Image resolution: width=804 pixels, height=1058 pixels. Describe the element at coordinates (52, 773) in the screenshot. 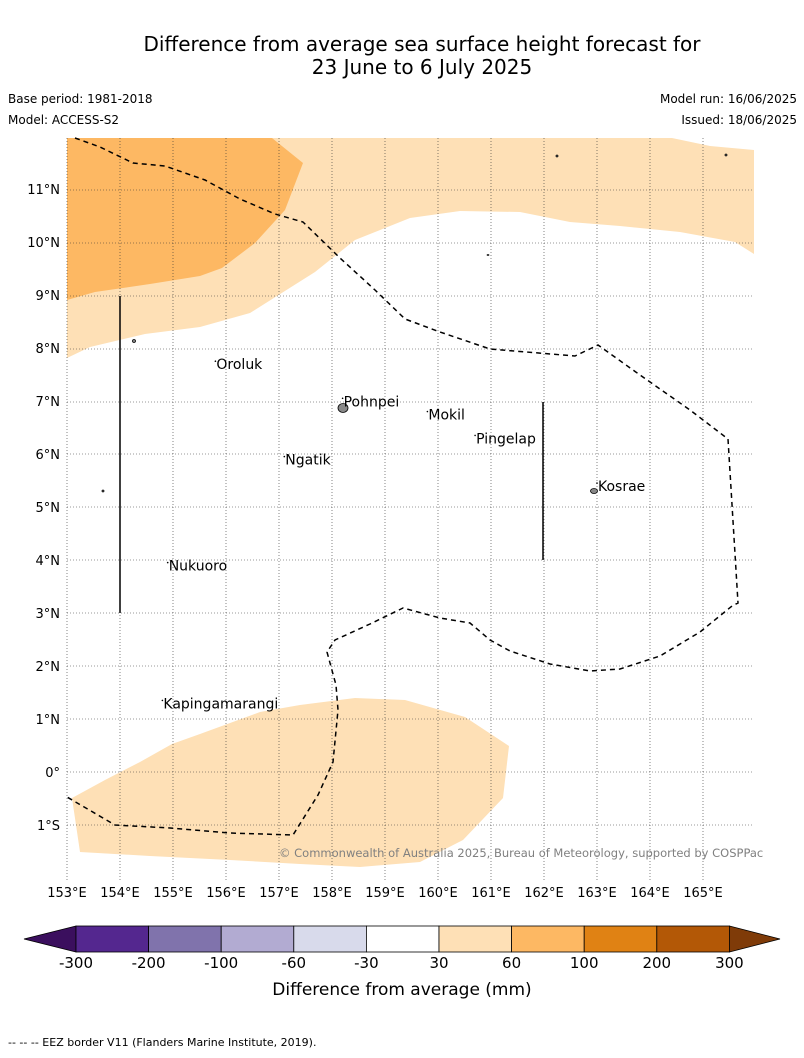

I see `lat-label: 0°` at that location.